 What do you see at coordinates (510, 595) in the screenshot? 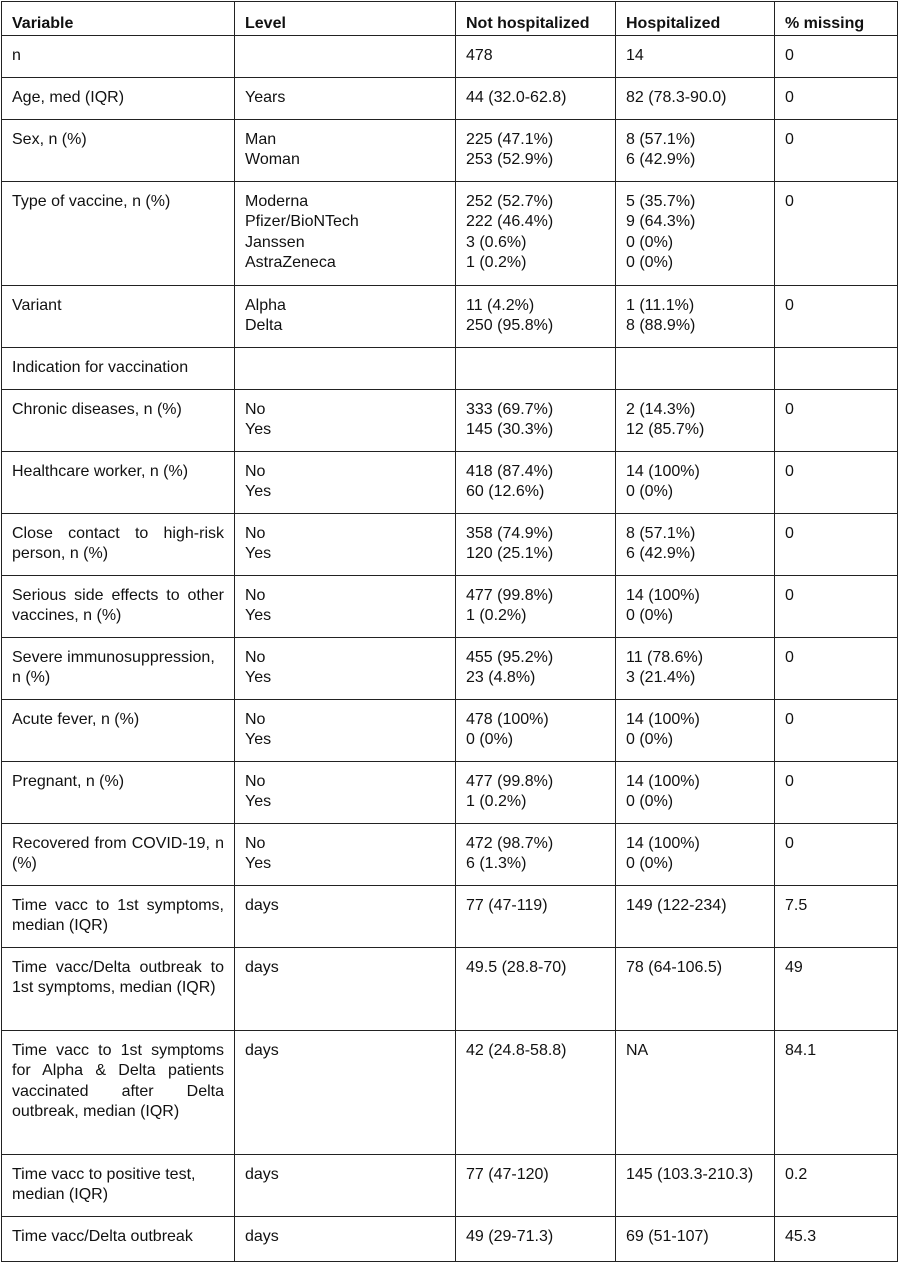
I see `cell-line: 477 (99.8%)` at bounding box center [510, 595].